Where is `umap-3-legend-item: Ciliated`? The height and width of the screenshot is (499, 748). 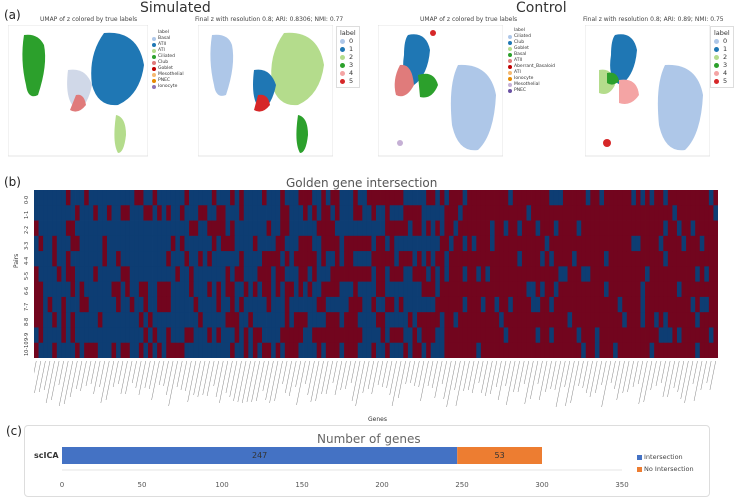 umap-3-legend-item: Ciliated is located at coordinates (531, 37).